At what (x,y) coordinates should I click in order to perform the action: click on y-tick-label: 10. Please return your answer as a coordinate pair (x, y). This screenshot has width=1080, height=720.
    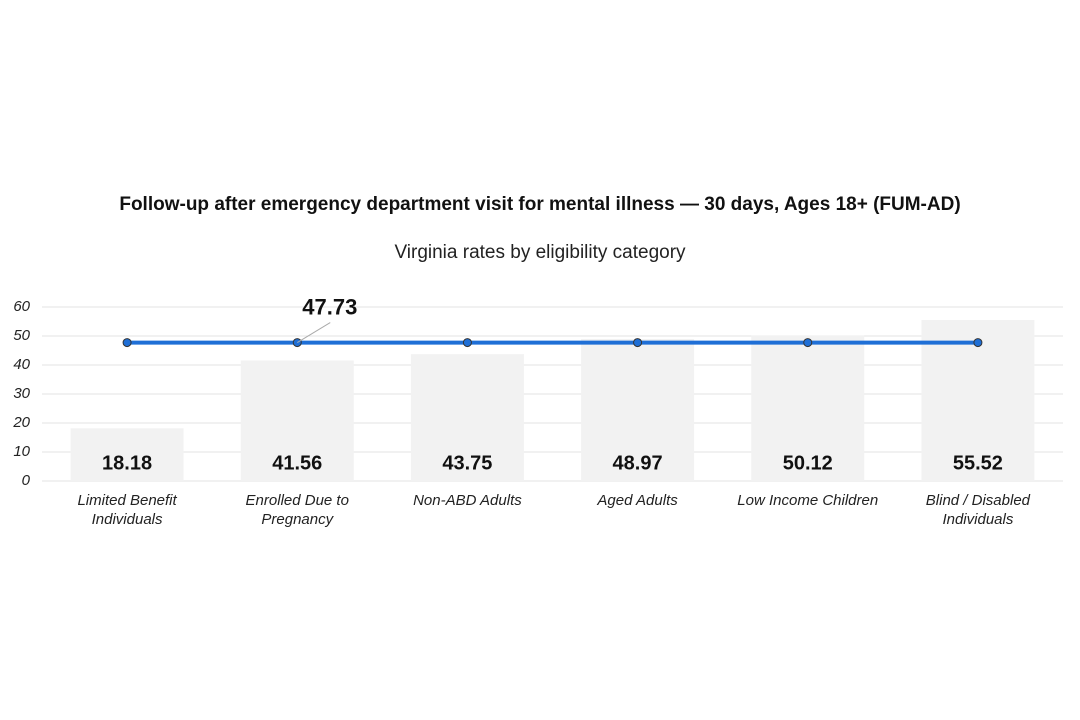
    Looking at the image, I should click on (21, 451).